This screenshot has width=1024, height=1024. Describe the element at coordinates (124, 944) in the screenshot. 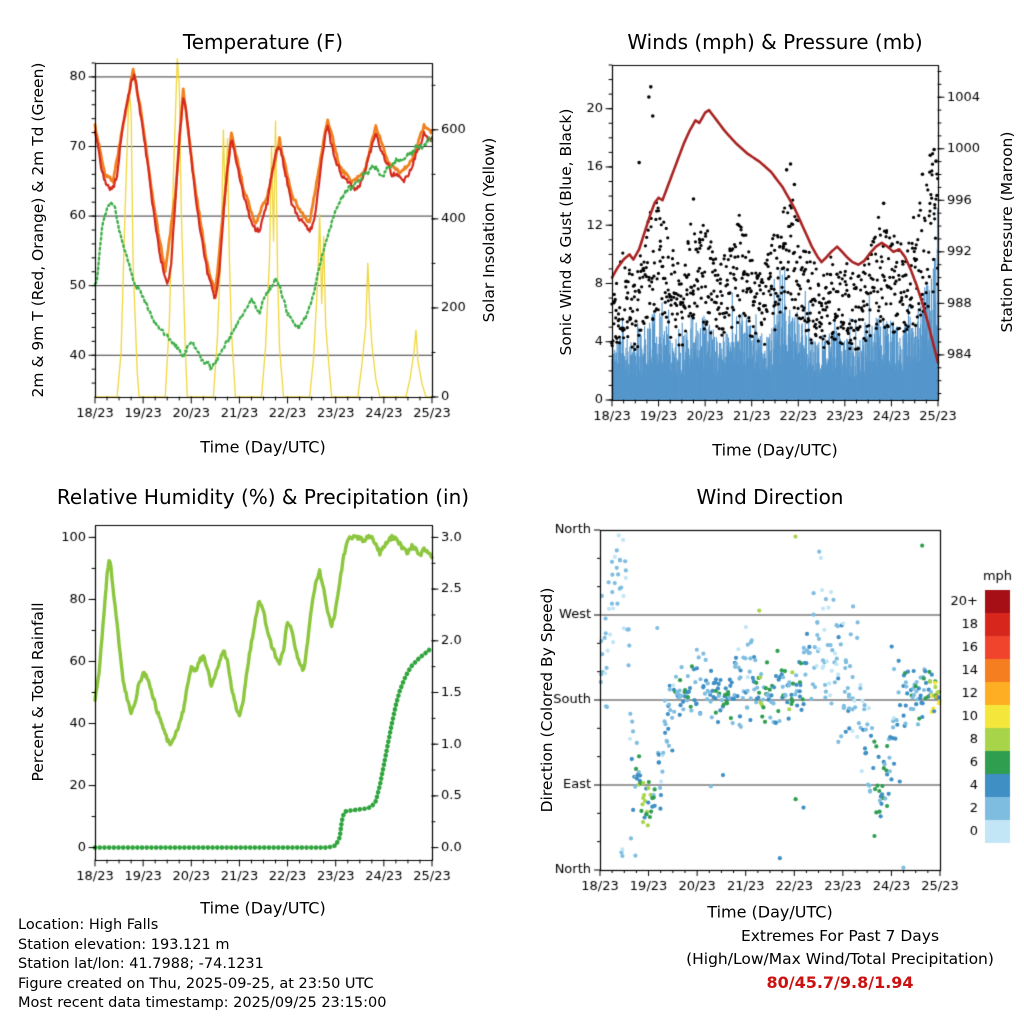

I see `station-elevation: Station elevation: 193.121 m` at that location.